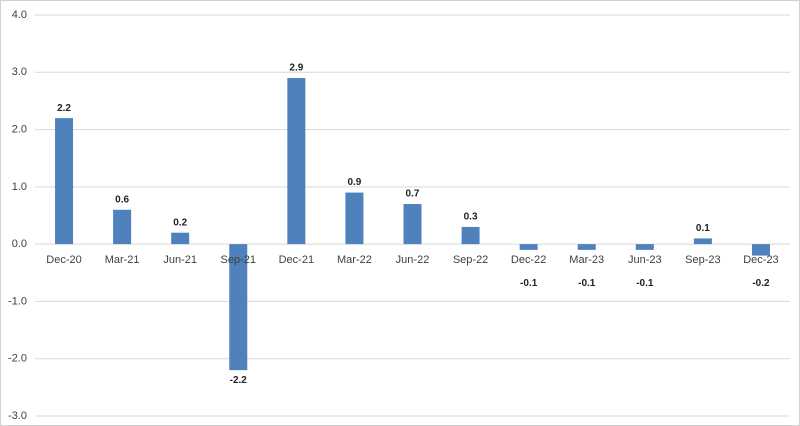 The width and height of the screenshot is (800, 426). Describe the element at coordinates (19, 244) in the screenshot. I see `y-tick-label: 0.0` at that location.